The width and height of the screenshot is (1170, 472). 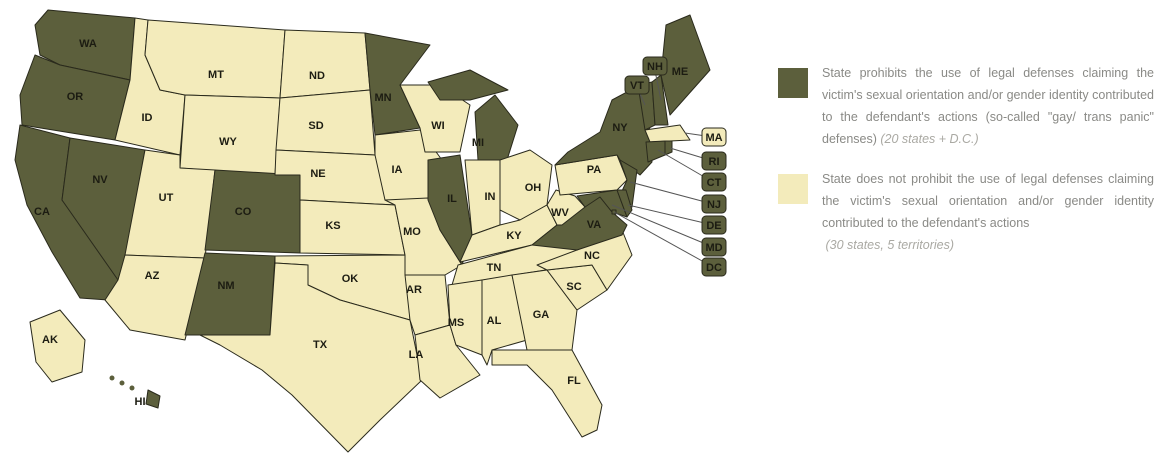 I want to click on callout-line-nj, so click(x=671, y=193).